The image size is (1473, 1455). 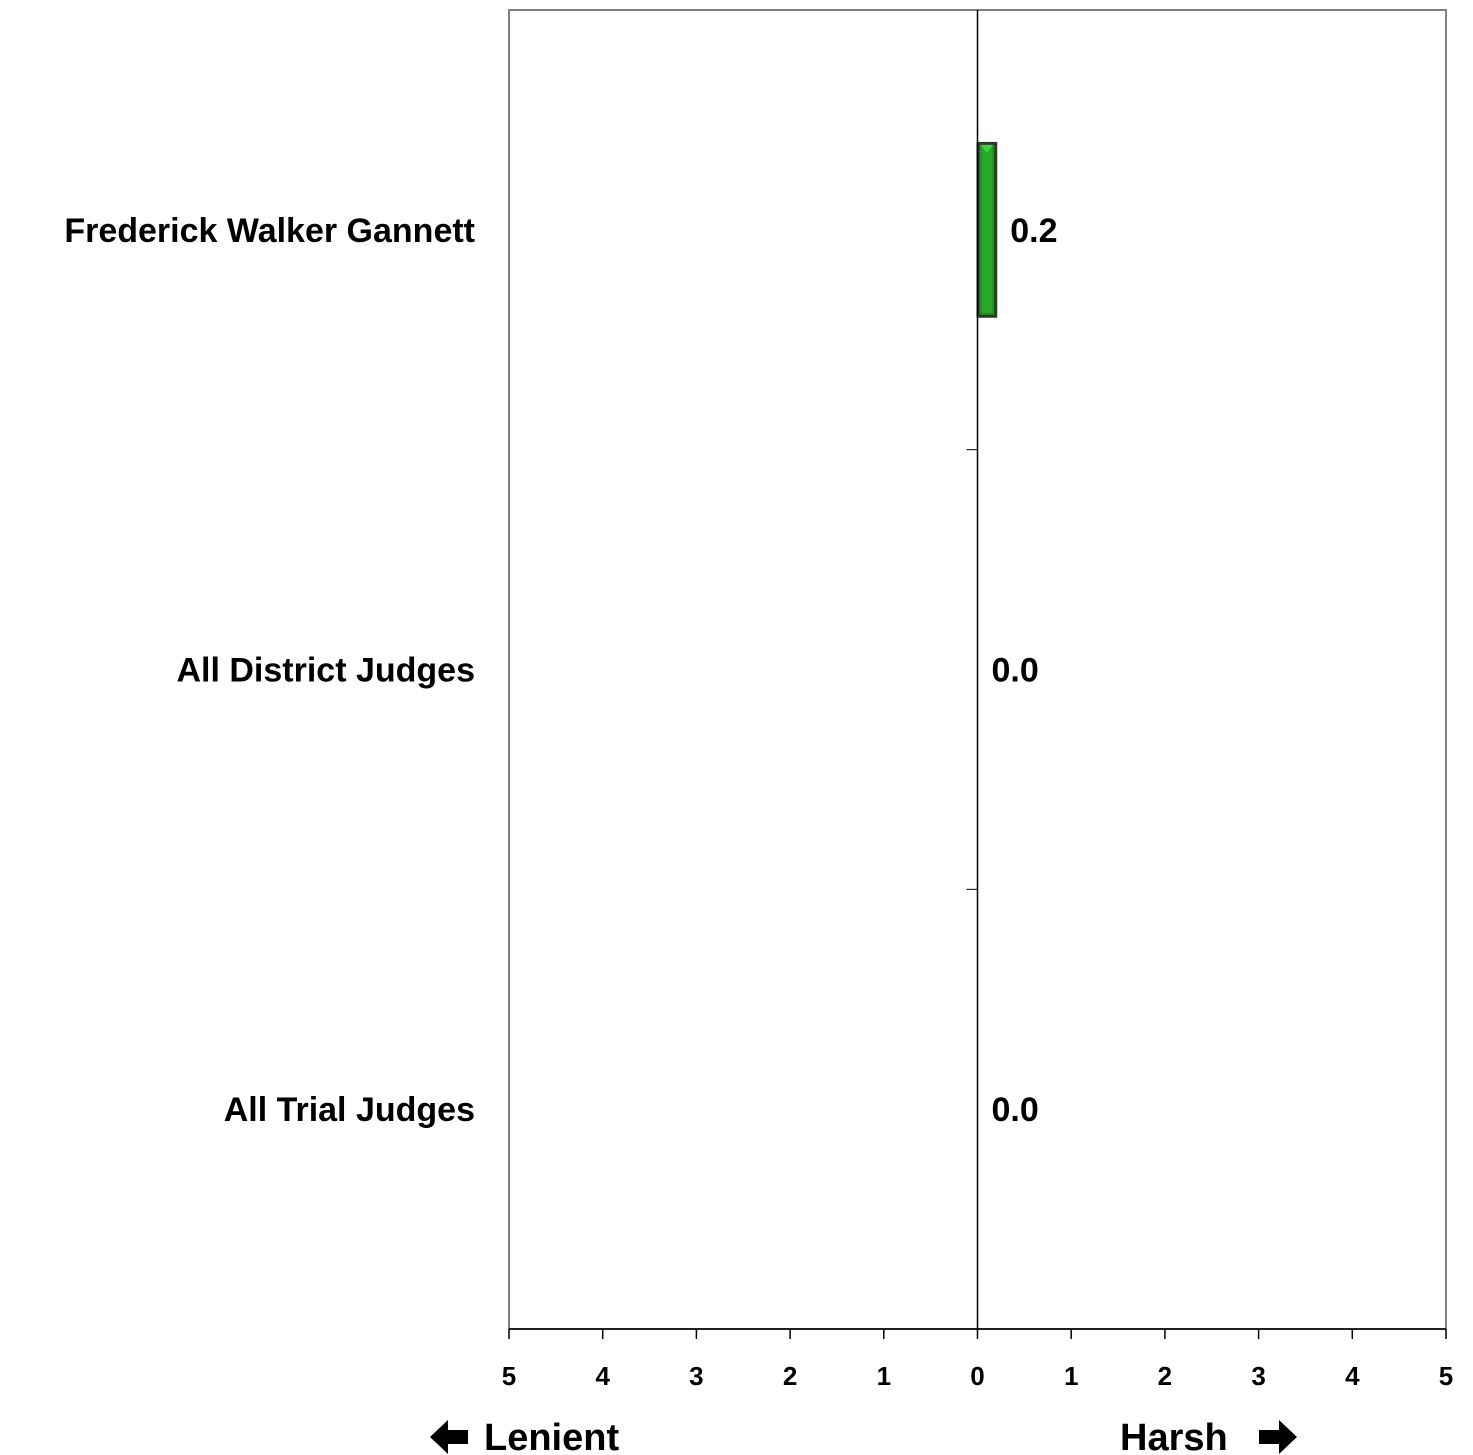 I want to click on lenient-label: Lenient, so click(x=524, y=1436).